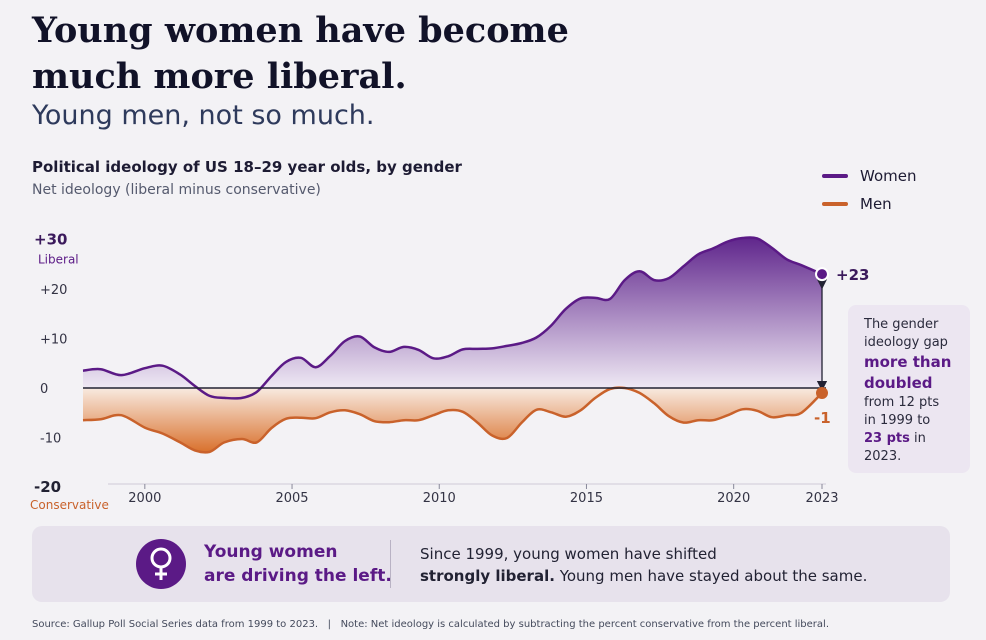 This screenshot has height=640, width=986. Describe the element at coordinates (822, 392) in the screenshot. I see `men-end-point` at that location.